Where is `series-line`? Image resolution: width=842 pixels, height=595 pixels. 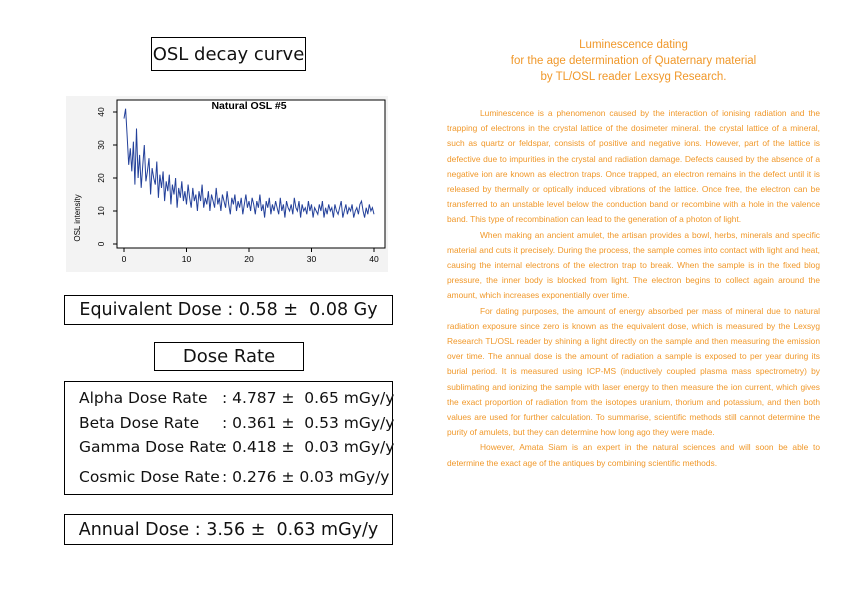
series-line is located at coordinates (249, 163).